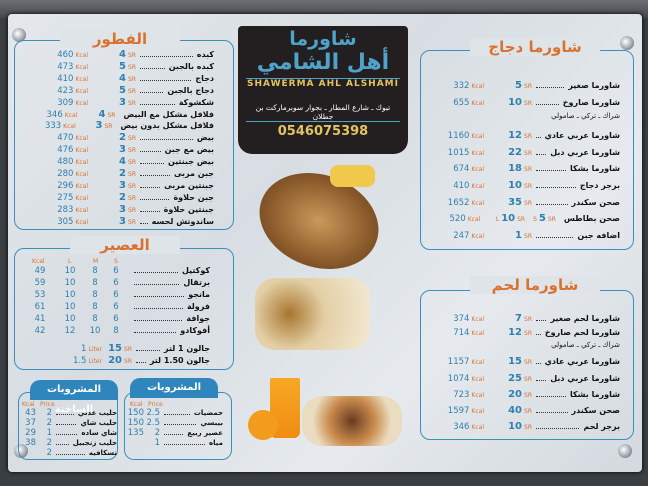 The height and width of the screenshot is (486, 648). I want to click on chicken-item: شاورما عربي عادي 12 SR 1160 Kcal, so click(524, 136).